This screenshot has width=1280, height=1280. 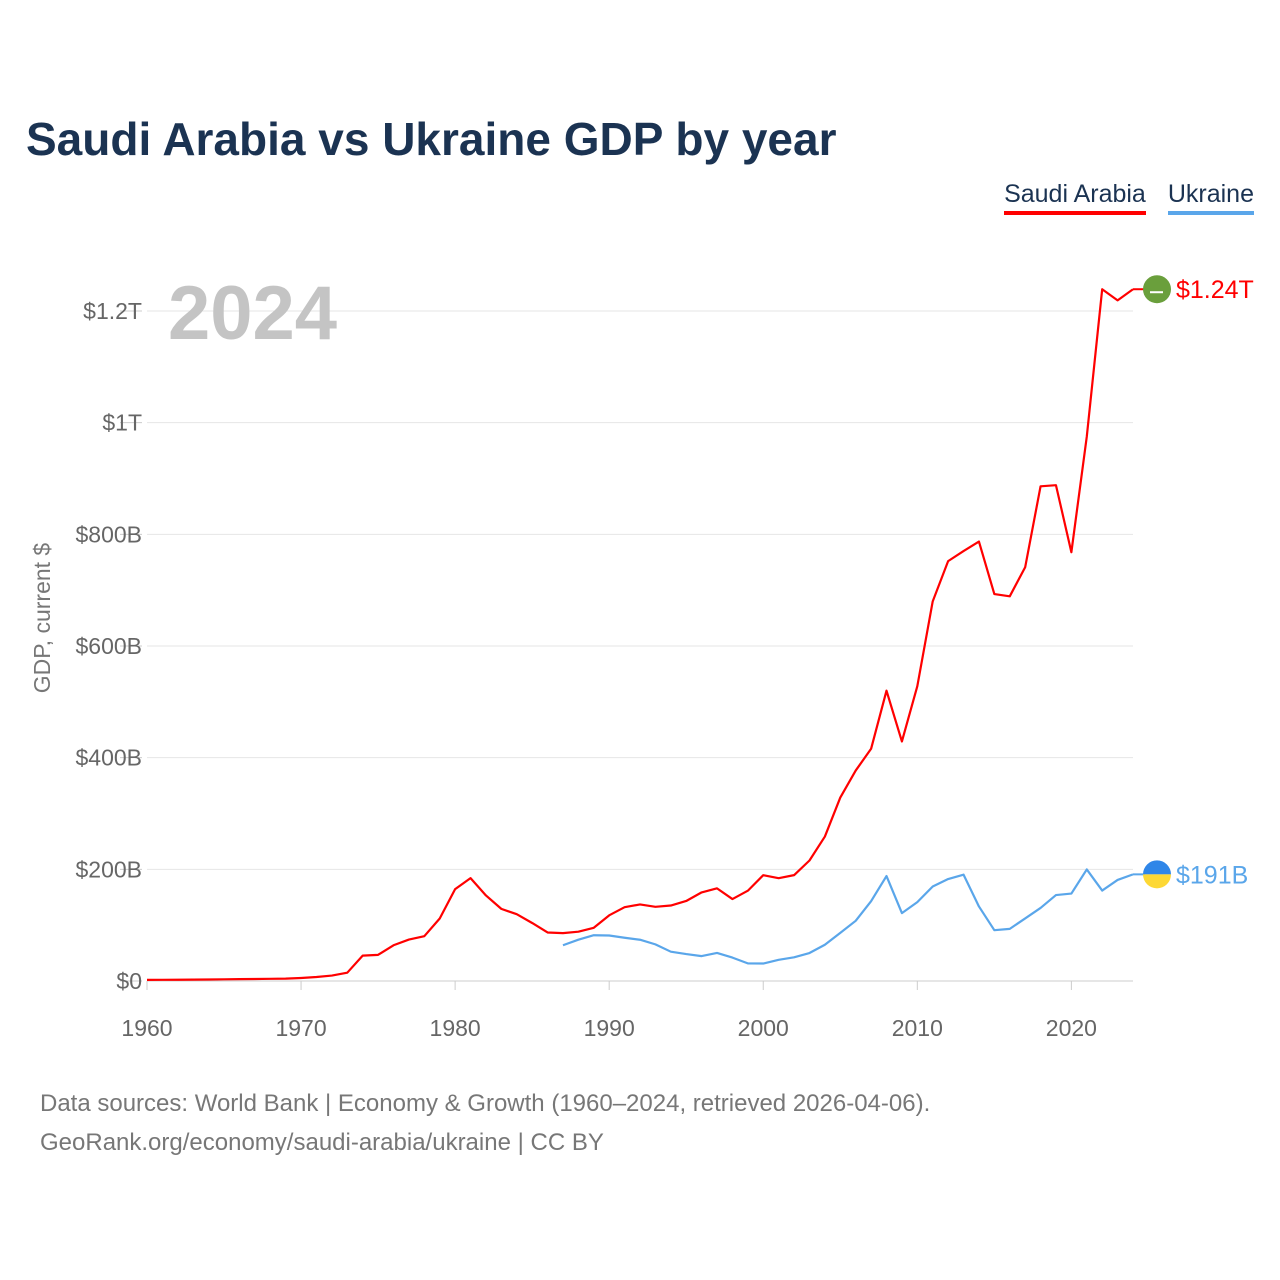 I want to click on y-tick-label: $800B, so click(x=108, y=534).